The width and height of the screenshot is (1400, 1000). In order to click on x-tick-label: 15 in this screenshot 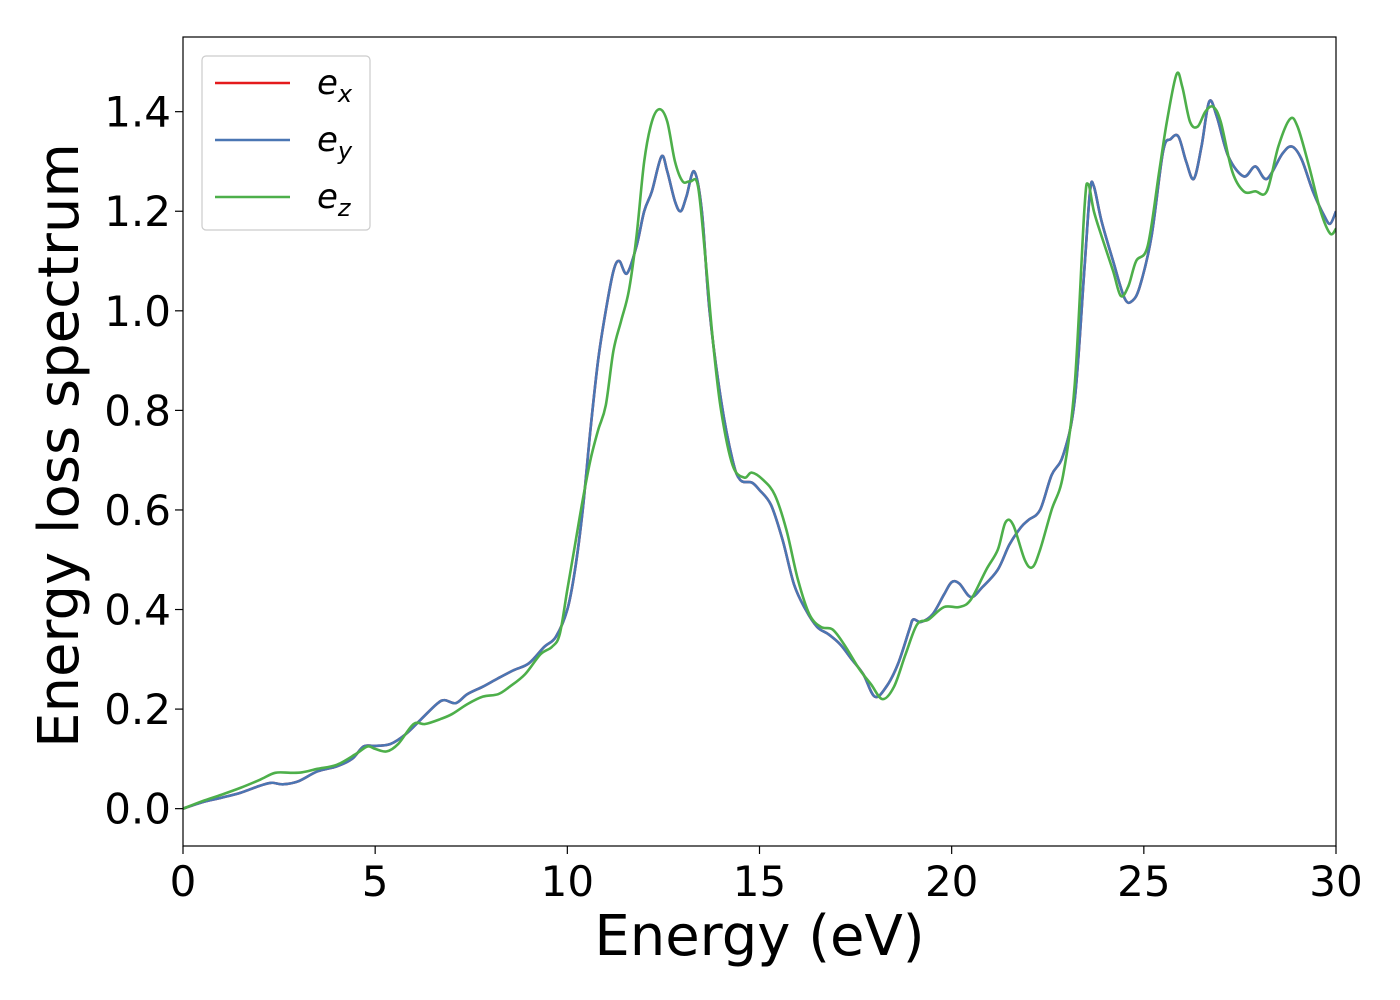, I will do `click(759, 881)`.